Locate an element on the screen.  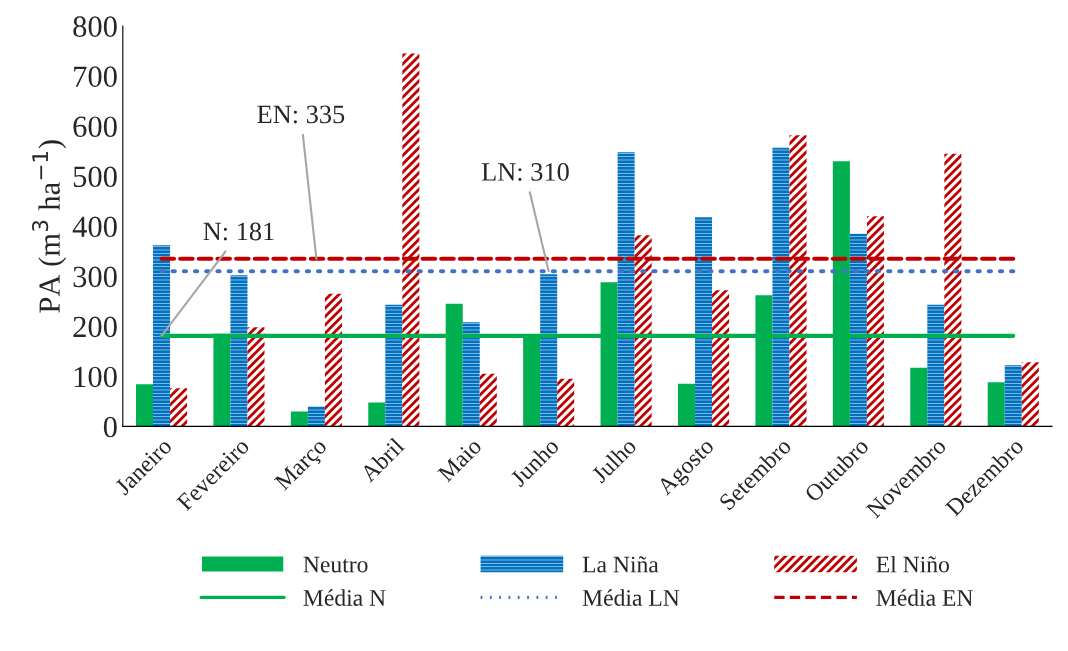
y-tick-label: 400 is located at coordinates (94, 227).